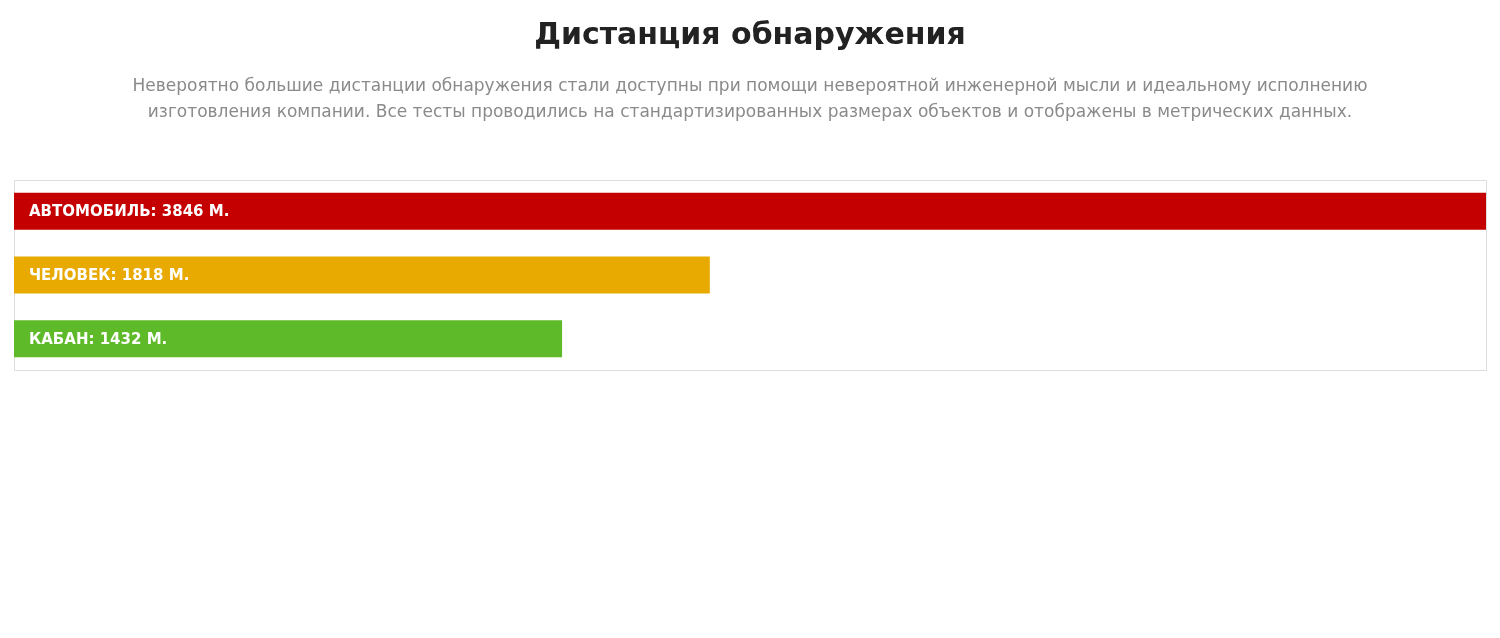 The image size is (1500, 638). I want to click on chart-subtitle: Невероятно большие дистанции обнаружения стали доступны при помощи невероятной инженерной мысли и идеальному исполнению изготовления компании. Все тесты проводились на стандартизированных размерах объектов и отображены в метрических данных., so click(750, 98).